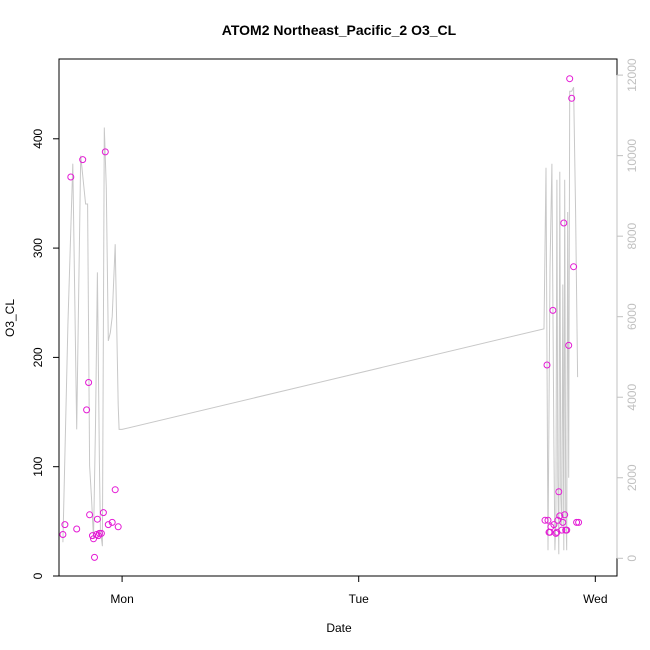 The width and height of the screenshot is (650, 650). Describe the element at coordinates (38, 357) in the screenshot. I see `y-tick-label: 200` at that location.